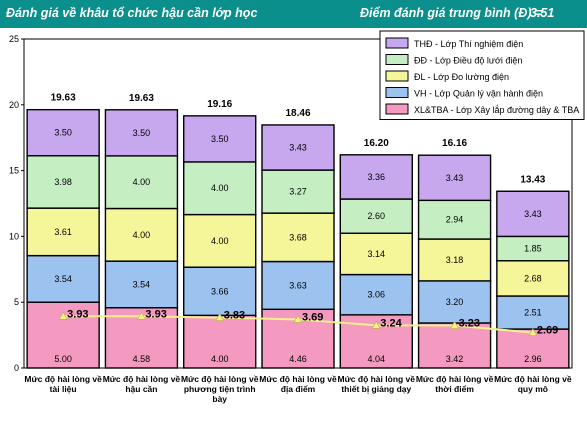 The height and width of the screenshot is (431, 587). Describe the element at coordinates (454, 389) in the screenshot. I see `x-category-label: thời điểm` at that location.